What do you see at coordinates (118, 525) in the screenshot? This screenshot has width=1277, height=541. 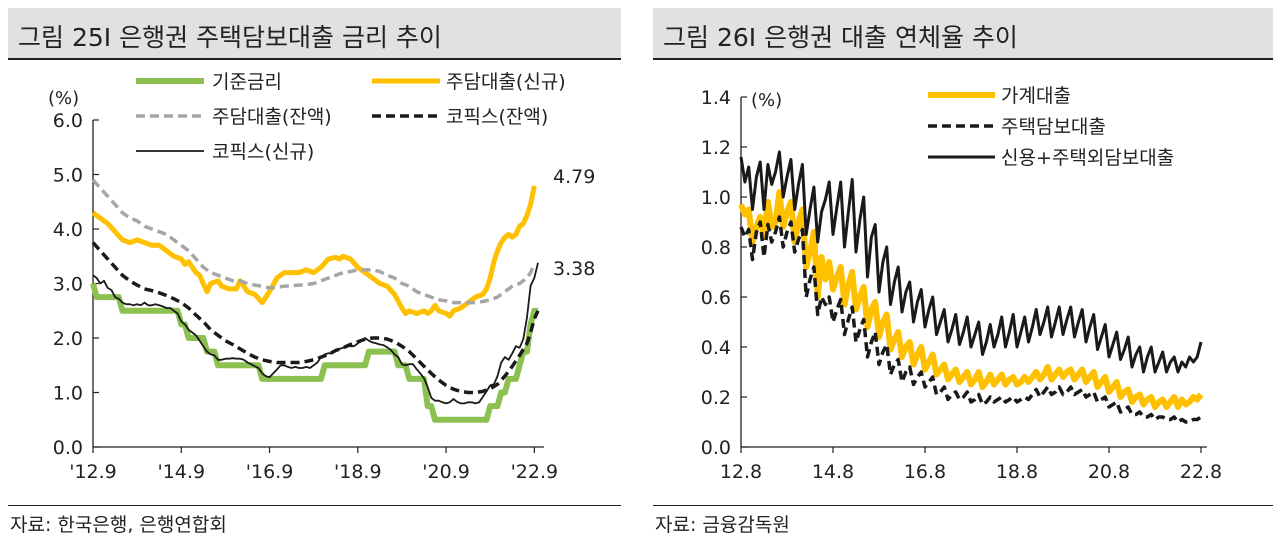 I see `source-note: 자료: 한국은행, 은행연합회` at bounding box center [118, 525].